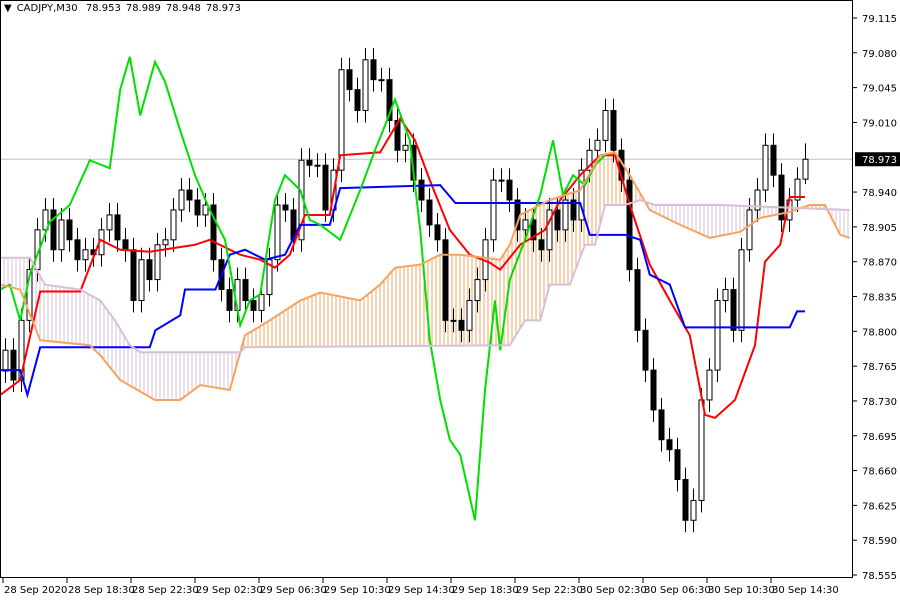 This screenshot has height=600, width=900. Describe the element at coordinates (101, 590) in the screenshot. I see `time-tick-label: 28 Sep 18:30` at that location.